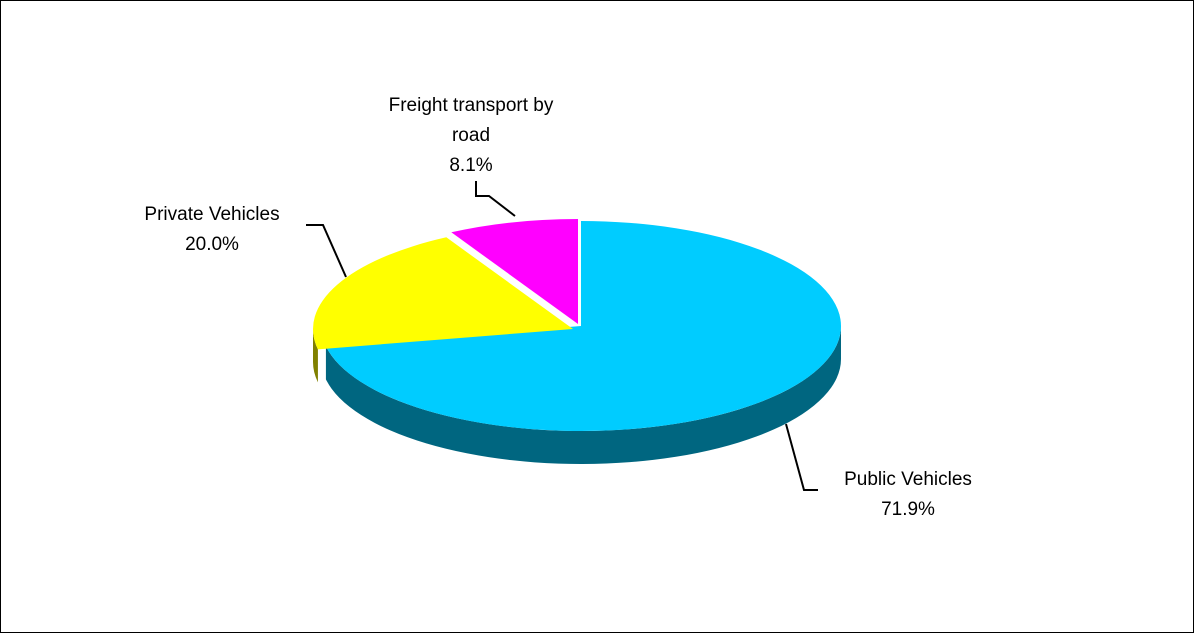  What do you see at coordinates (326, 251) in the screenshot?
I see `leader-line-private-vehicles` at bounding box center [326, 251].